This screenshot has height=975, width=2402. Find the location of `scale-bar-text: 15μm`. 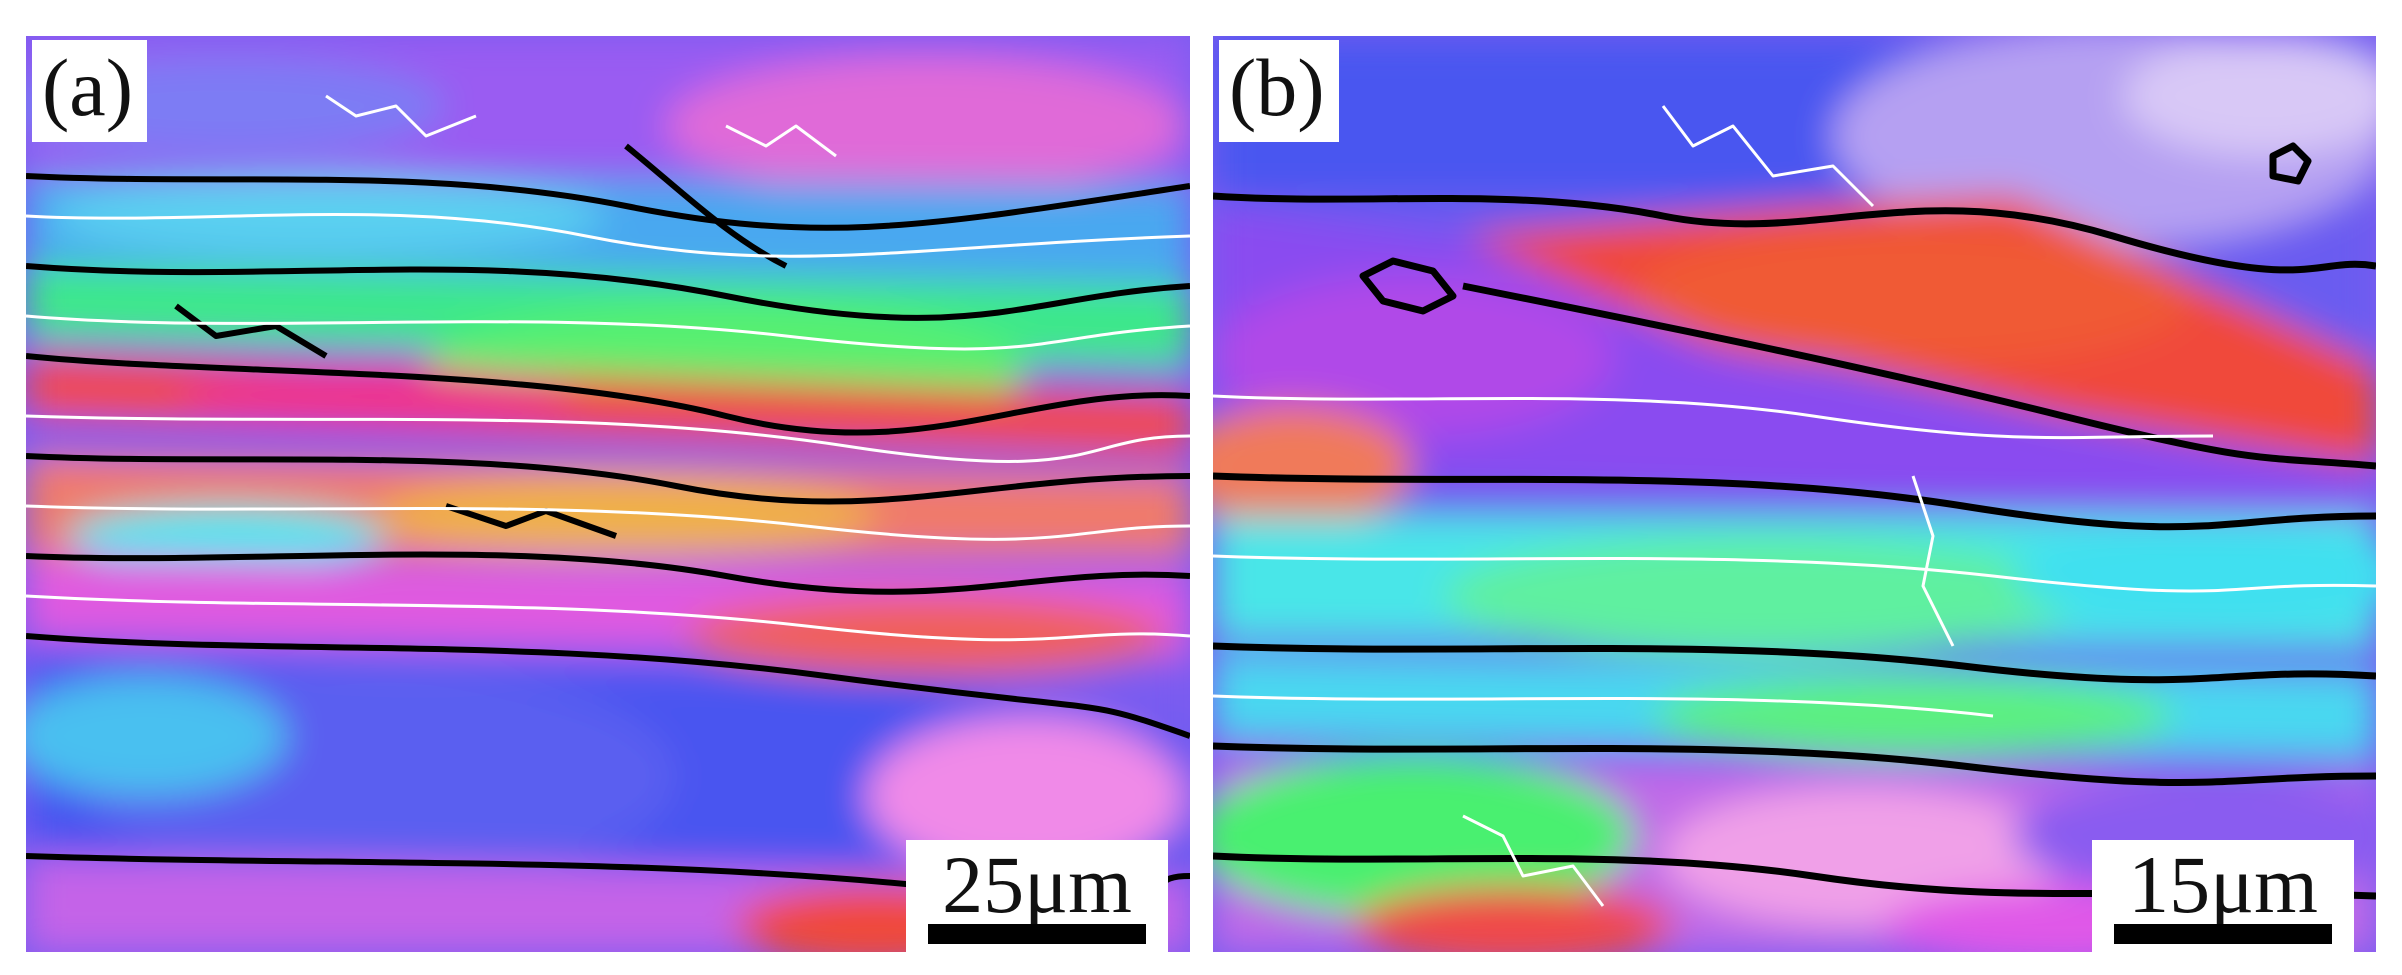

scale-bar-text: 15μm is located at coordinates (2223, 884).